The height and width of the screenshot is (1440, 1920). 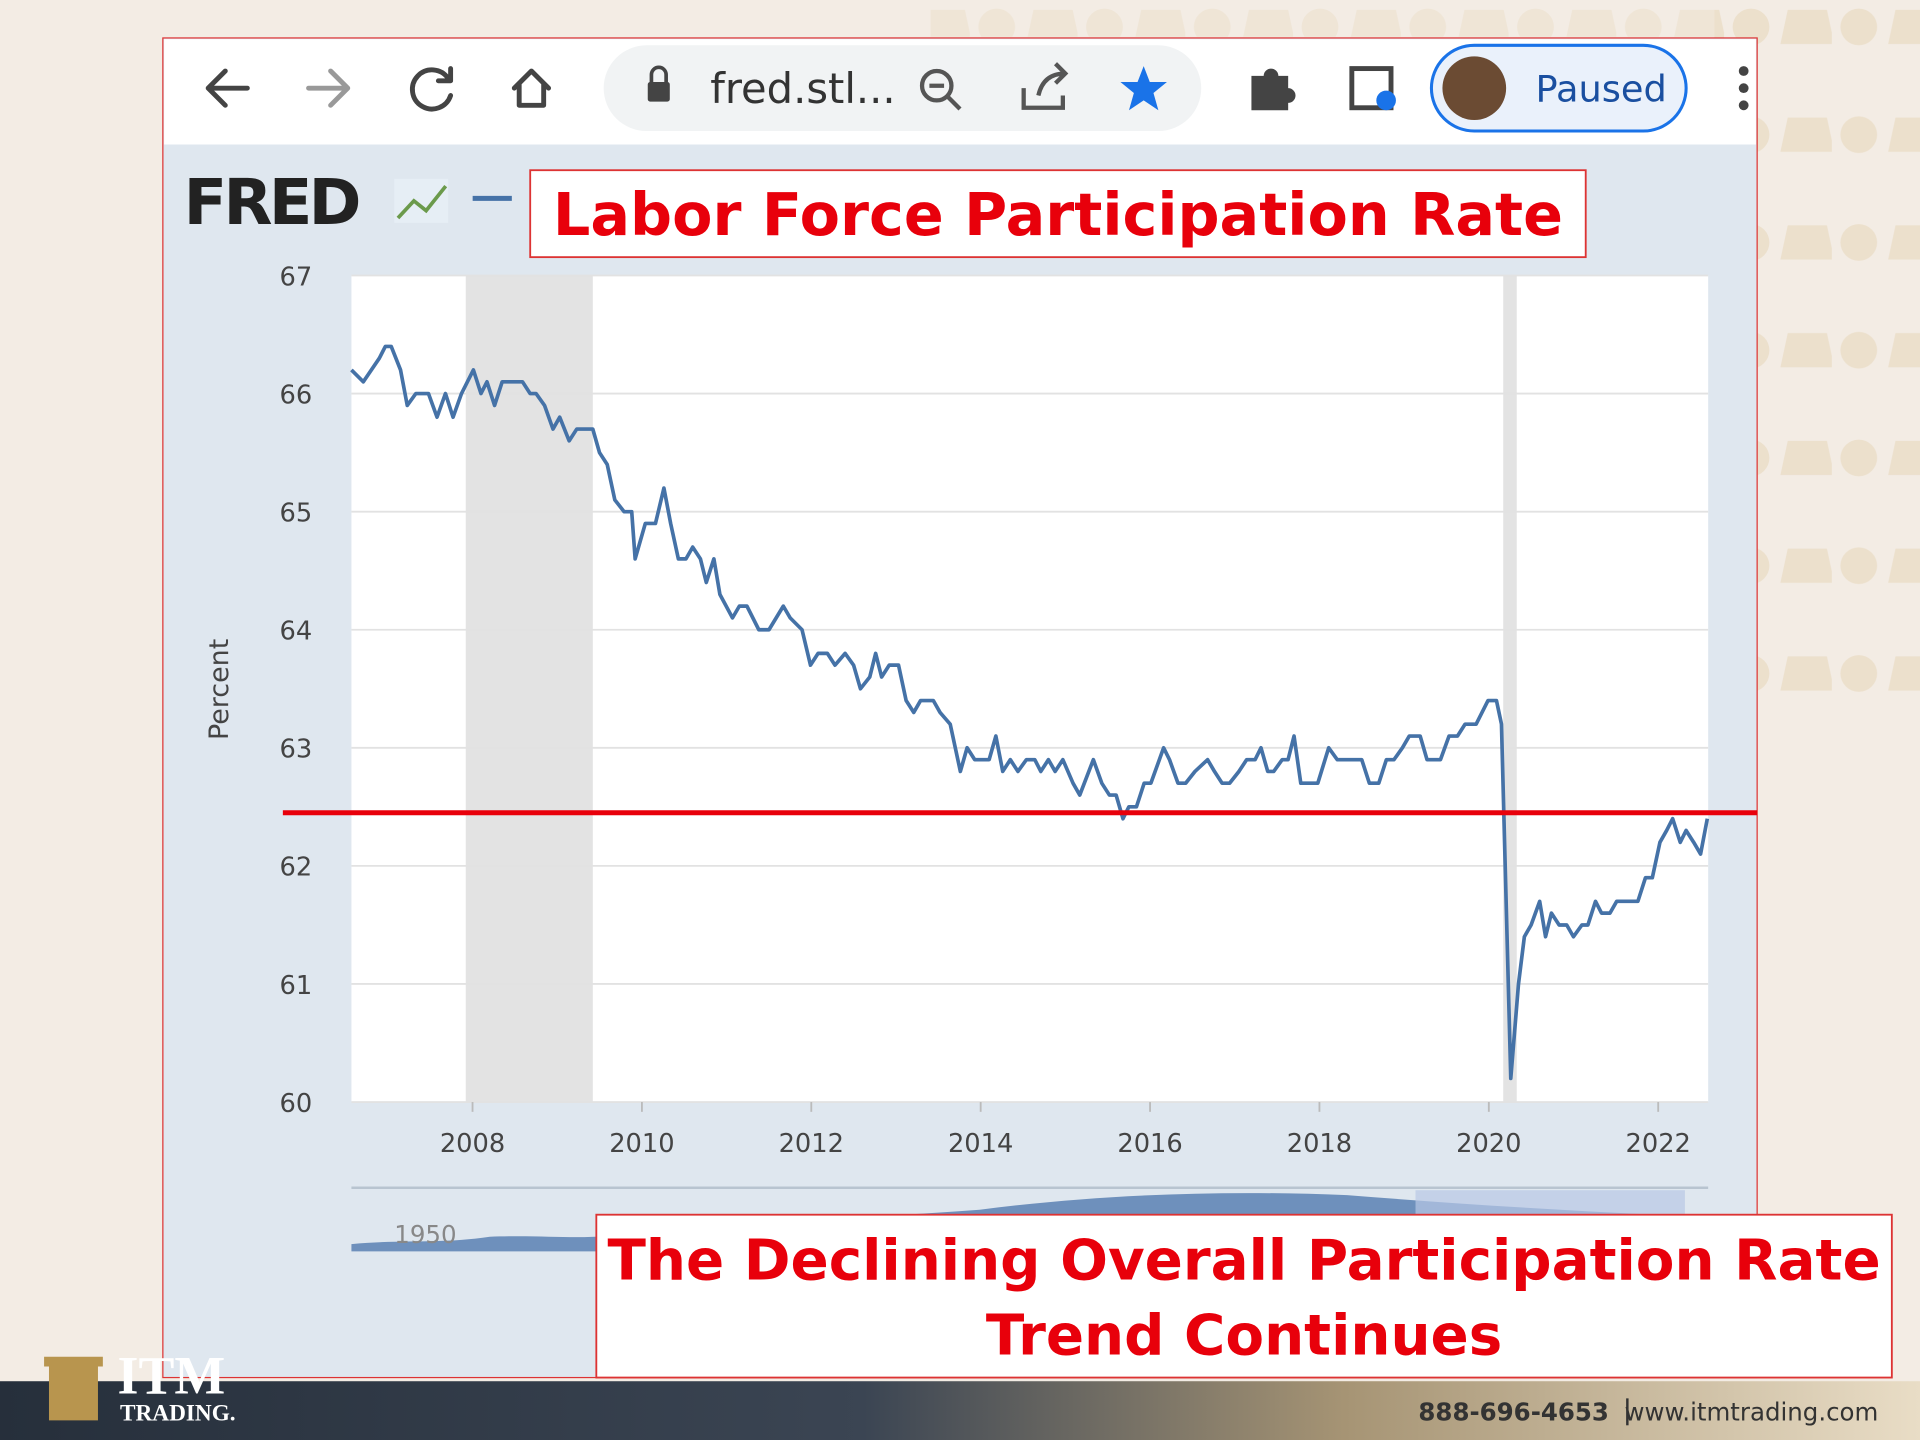 I want to click on title-box, so click(x=1058, y=214).